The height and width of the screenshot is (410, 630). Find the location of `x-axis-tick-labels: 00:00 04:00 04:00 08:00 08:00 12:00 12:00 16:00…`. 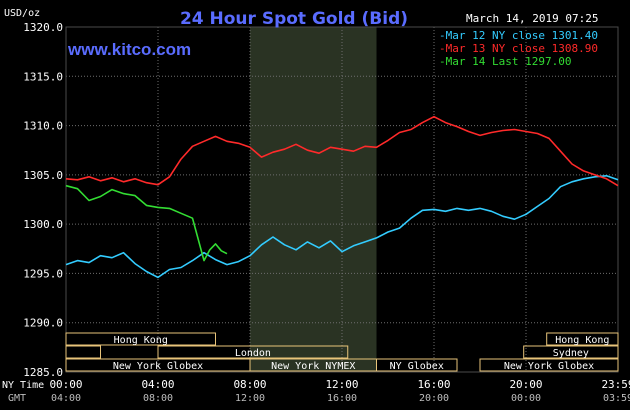

x-axis-tick-labels: 00:00 04:00 04:00 08:00 08:00 12:00 12:00 16:00… is located at coordinates (339, 391).